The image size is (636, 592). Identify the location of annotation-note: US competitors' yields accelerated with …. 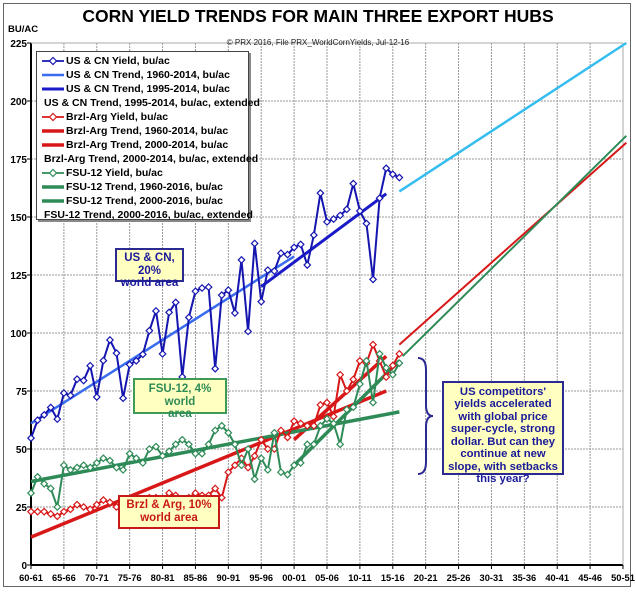
(503, 433).